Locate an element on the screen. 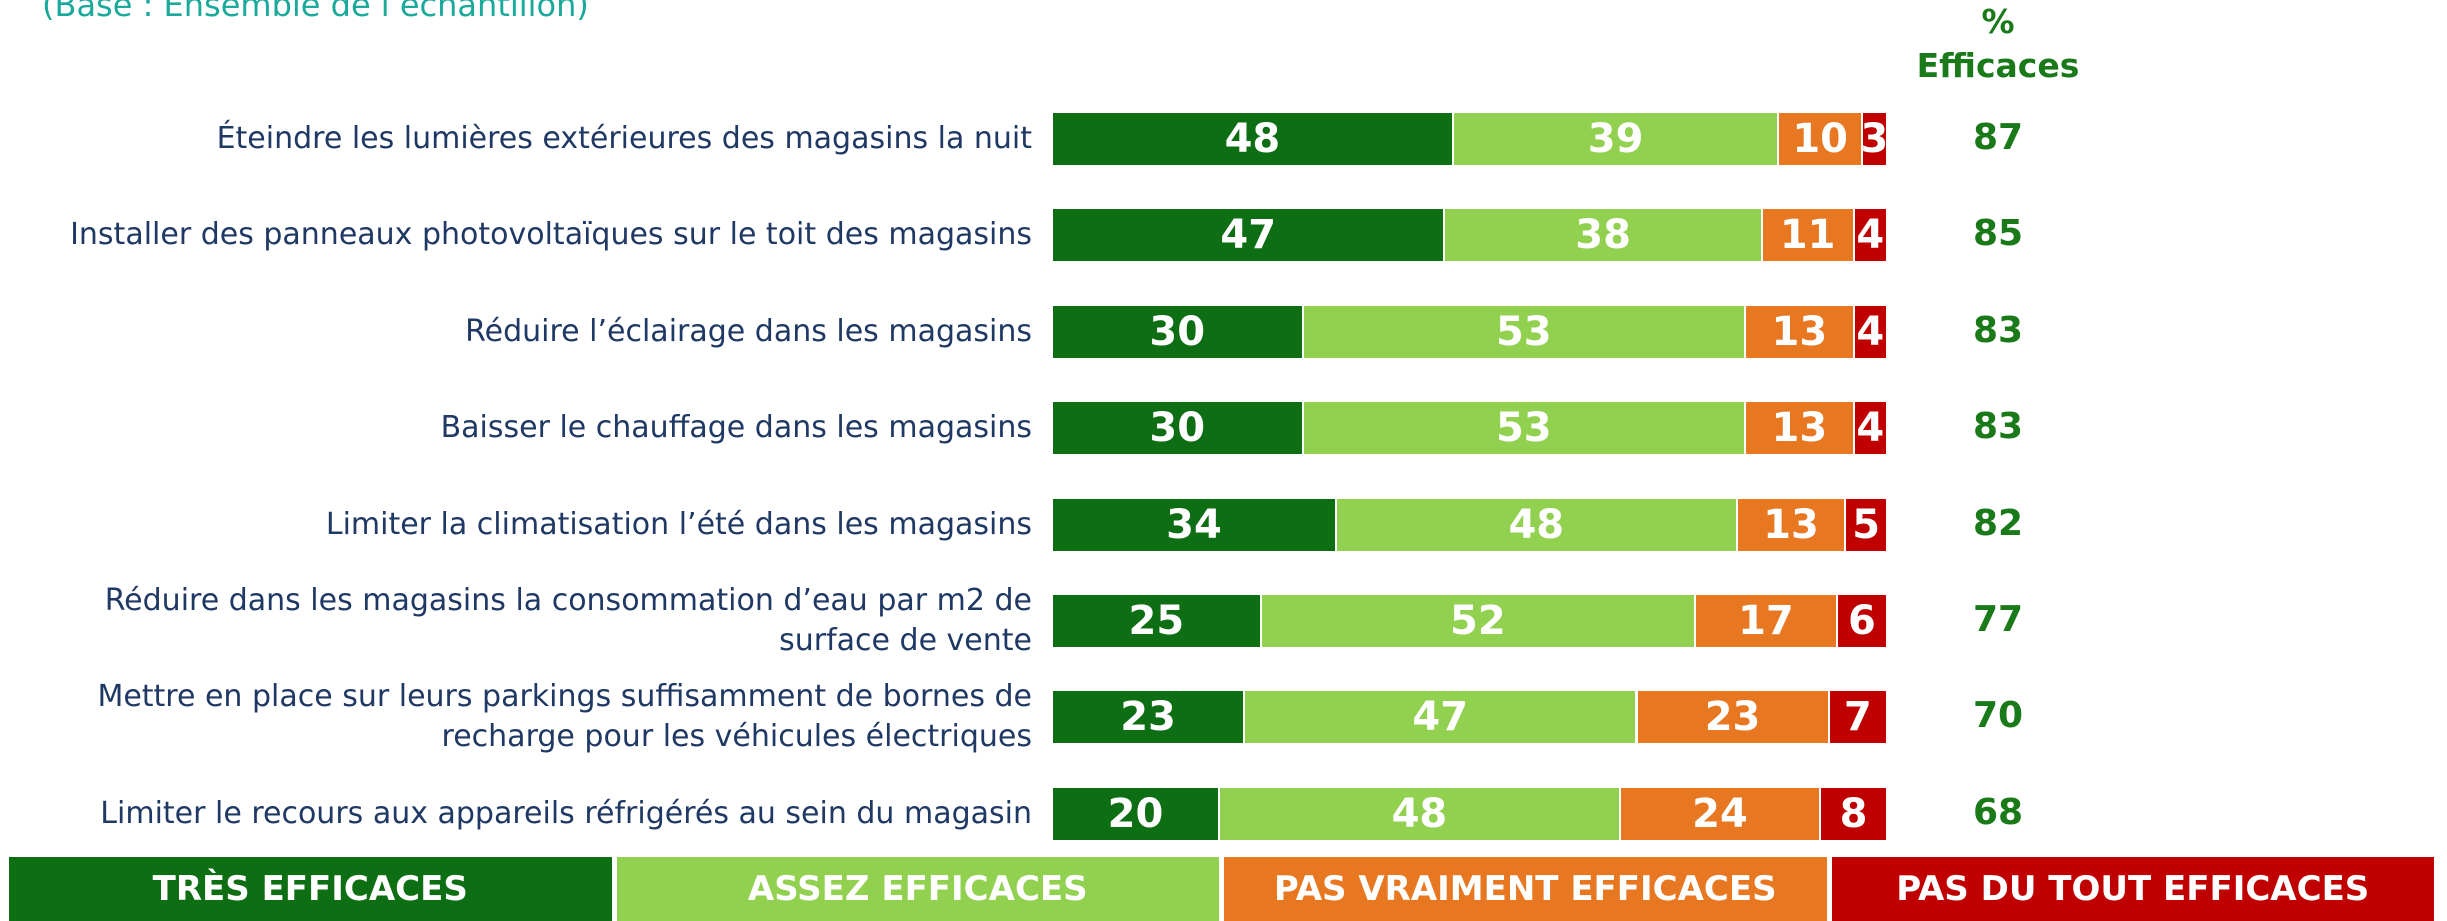 Image resolution: width=2447 pixels, height=921 pixels. bar-segment: 24 is located at coordinates (1721, 813).